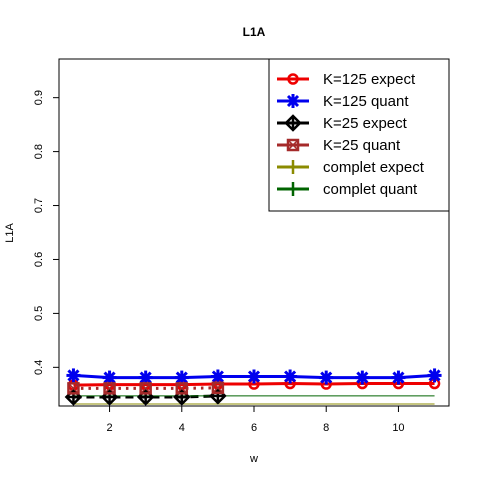 Image resolution: width=480 pixels, height=480 pixels. I want to click on legend-label-2: K=25 expect, so click(365, 123).